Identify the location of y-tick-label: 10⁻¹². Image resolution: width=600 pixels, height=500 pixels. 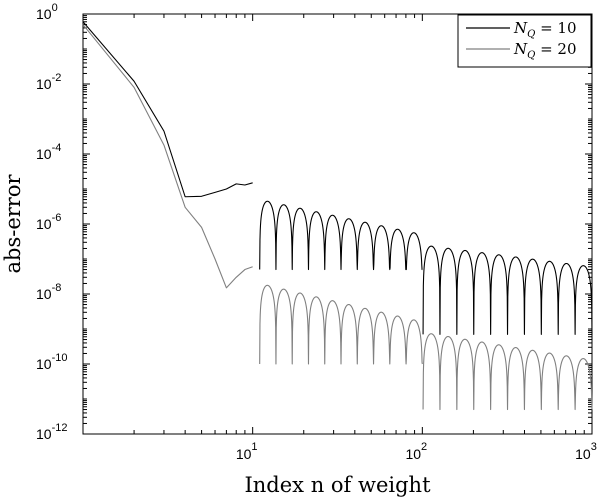
(51, 432).